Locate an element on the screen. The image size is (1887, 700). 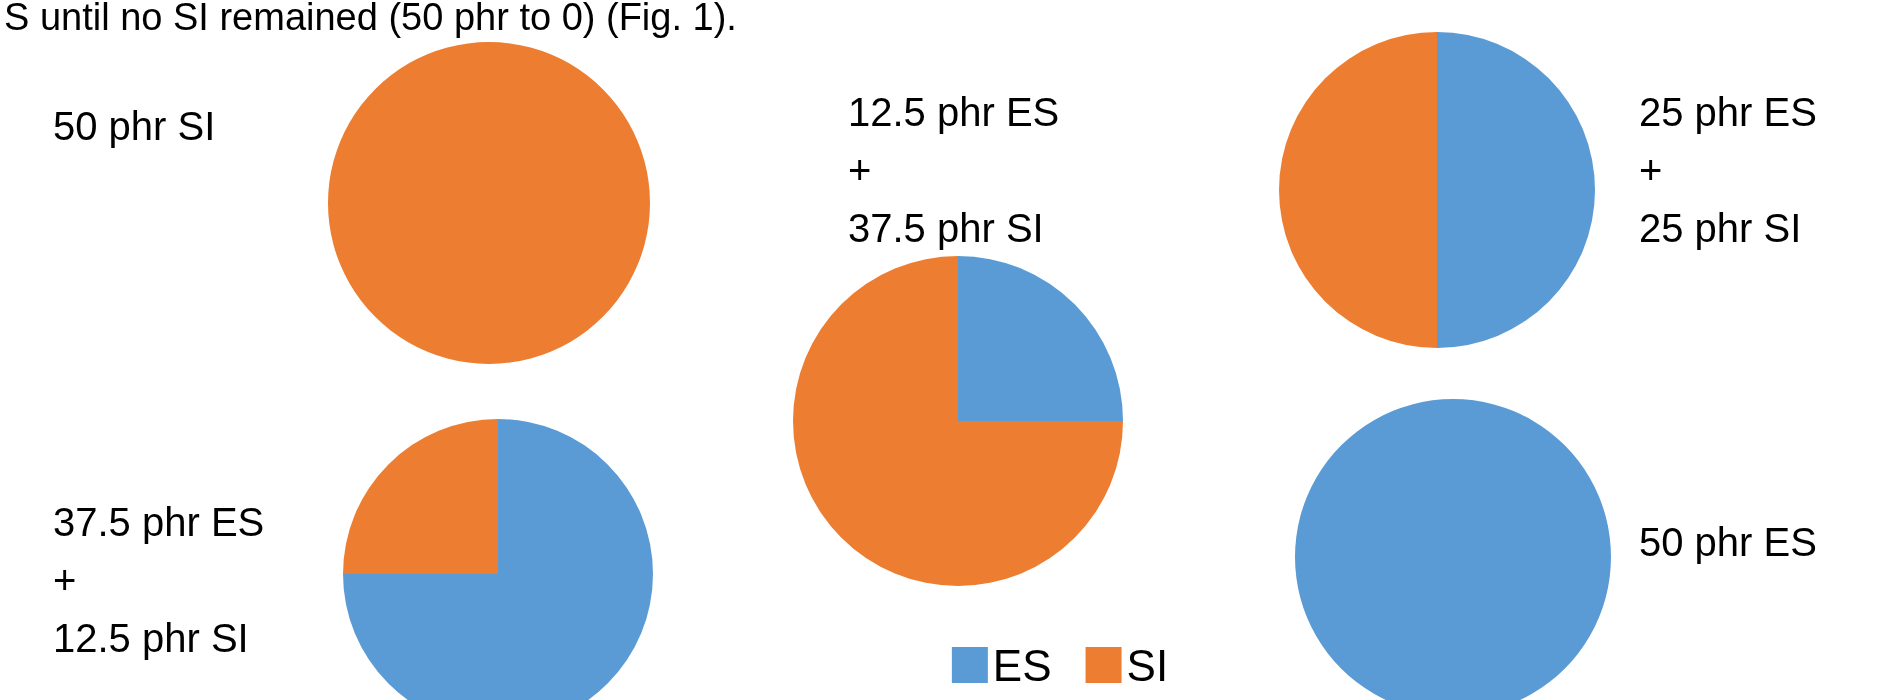
text: S until no SI remained (50 phr to 0) (Fig. 1). is located at coordinates (370, 19).